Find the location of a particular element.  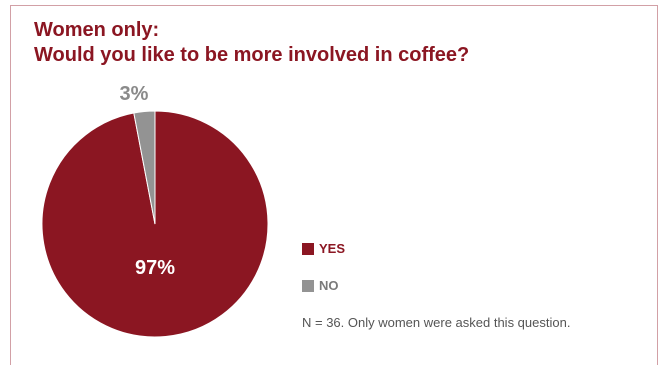

pie-label-yes: 97% is located at coordinates (155, 268).